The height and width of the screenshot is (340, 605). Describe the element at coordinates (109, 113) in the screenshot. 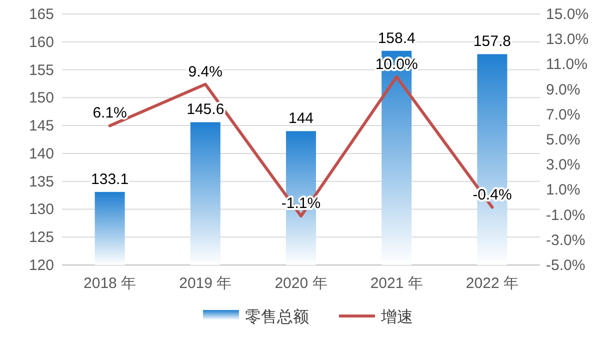

I see `data-label: 6.1%` at that location.